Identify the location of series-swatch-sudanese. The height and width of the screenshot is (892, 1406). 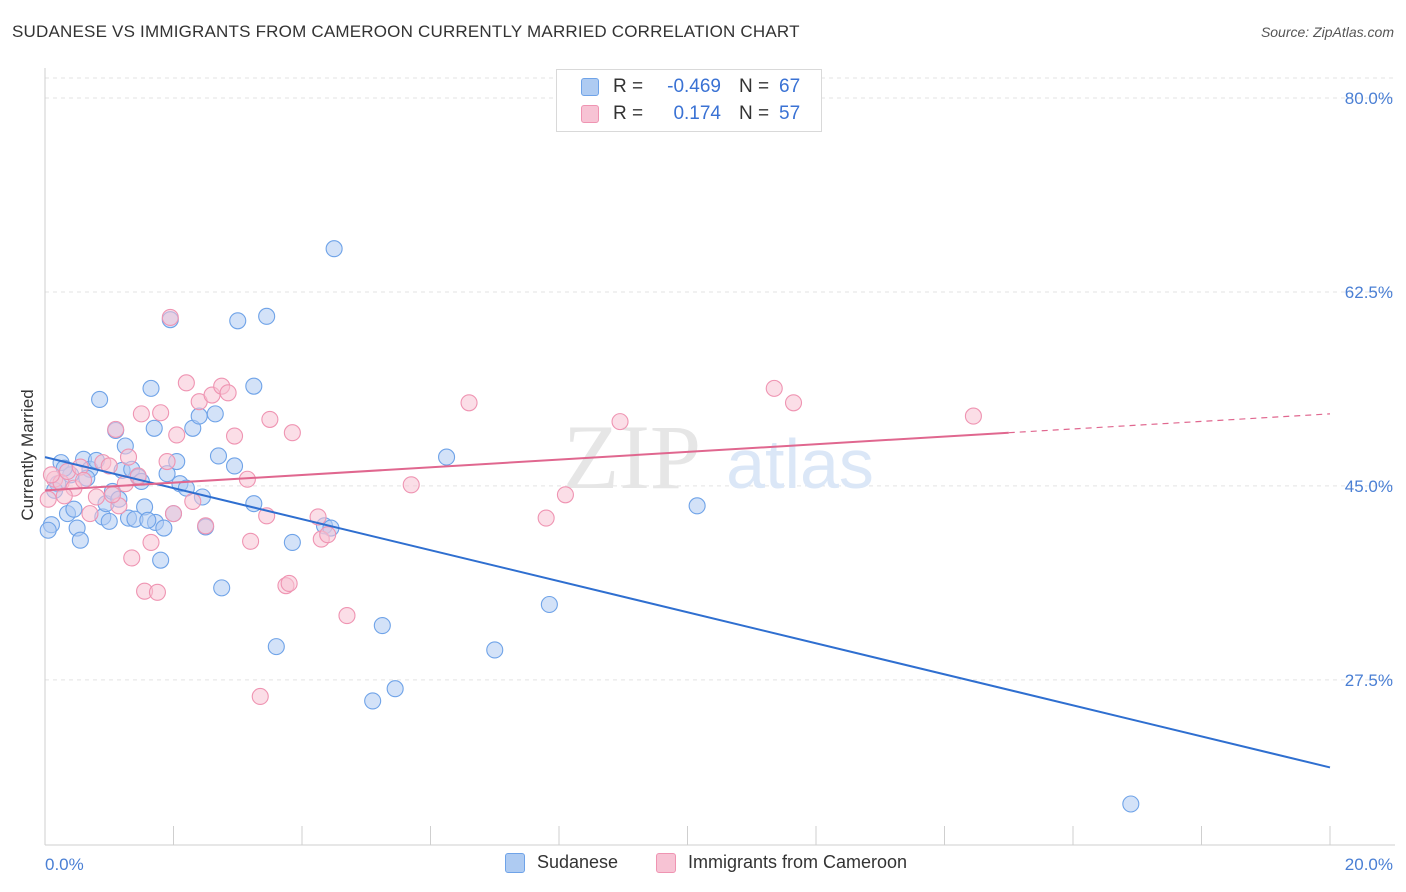
(515, 862).